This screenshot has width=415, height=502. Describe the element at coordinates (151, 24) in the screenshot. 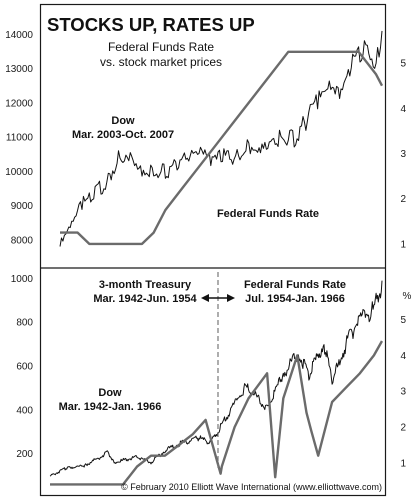

I see `chart-title: STOCKS UP, RATES UP` at that location.